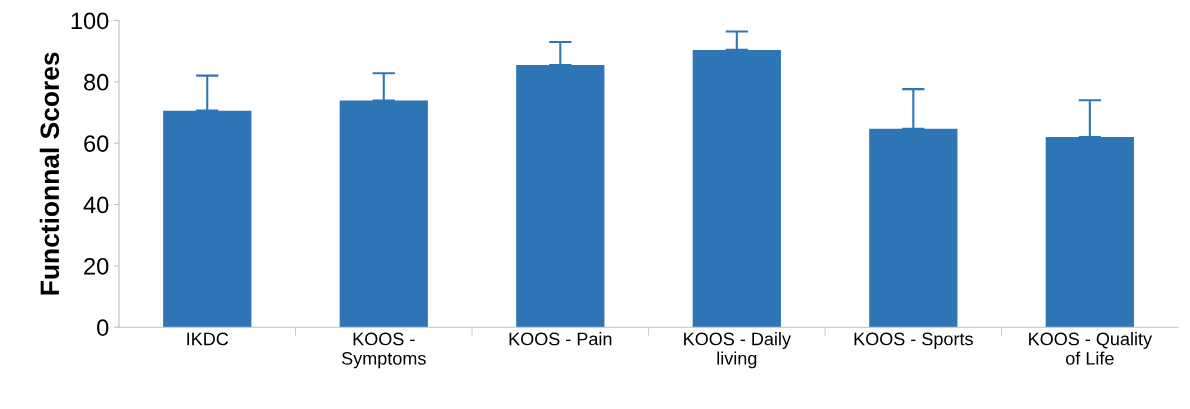 Image resolution: width=1190 pixels, height=409 pixels. Describe the element at coordinates (90, 21) in the screenshot. I see `y-tick-label: 100` at that location.